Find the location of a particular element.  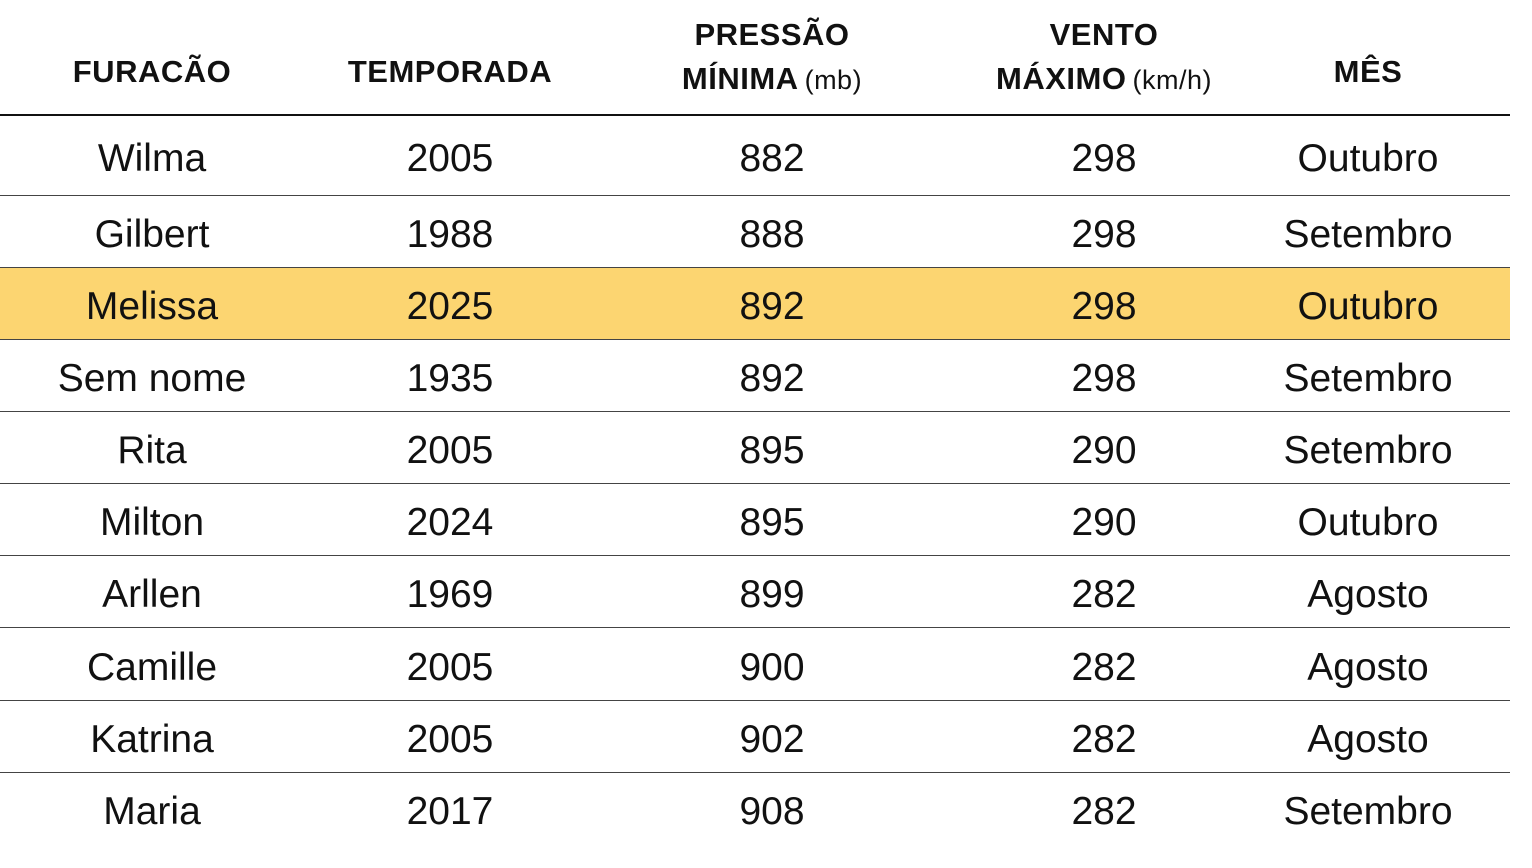

header-cell: TEMPORADA is located at coordinates (450, 72).